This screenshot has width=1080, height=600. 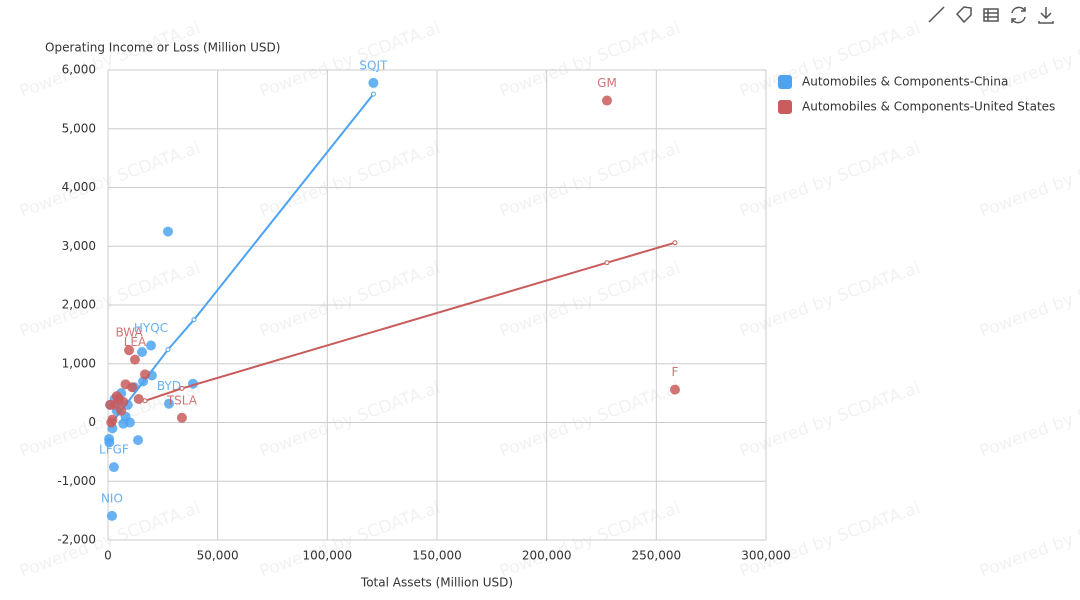 I want to click on legend-label: Automobiles & Components-United States, so click(x=928, y=107).